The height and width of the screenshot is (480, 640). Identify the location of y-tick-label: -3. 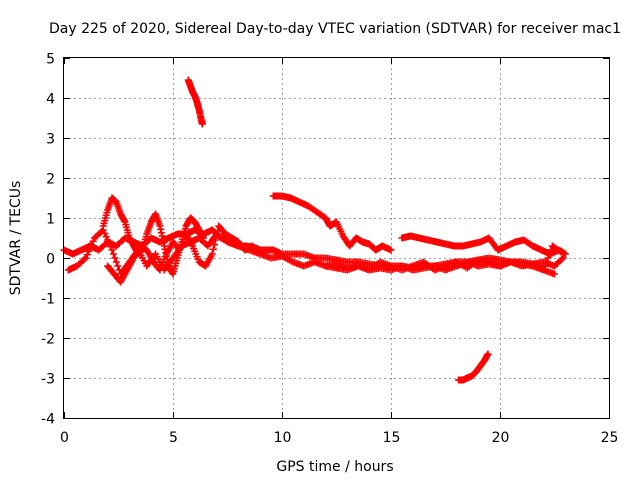
(48, 380).